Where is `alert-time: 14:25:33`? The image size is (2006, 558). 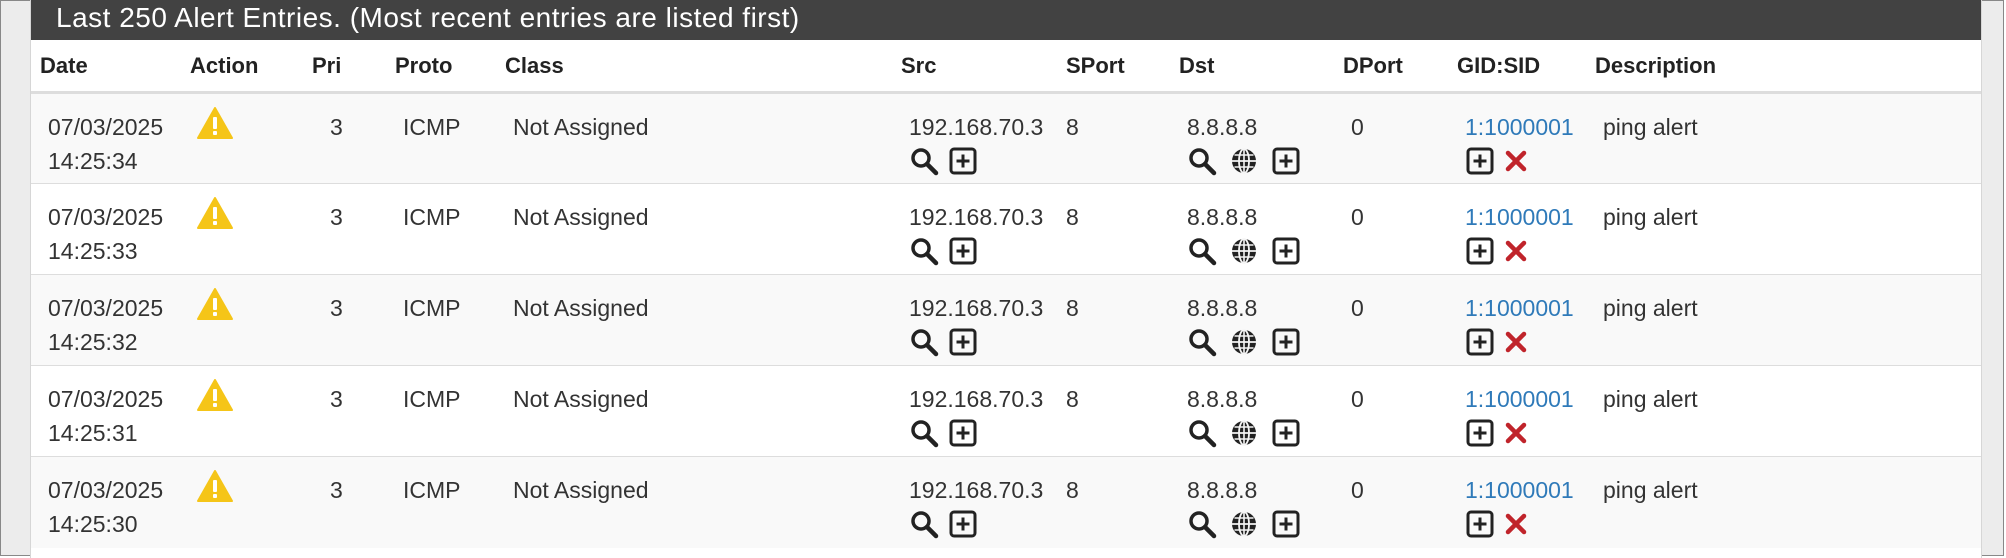 alert-time: 14:25:33 is located at coordinates (93, 251).